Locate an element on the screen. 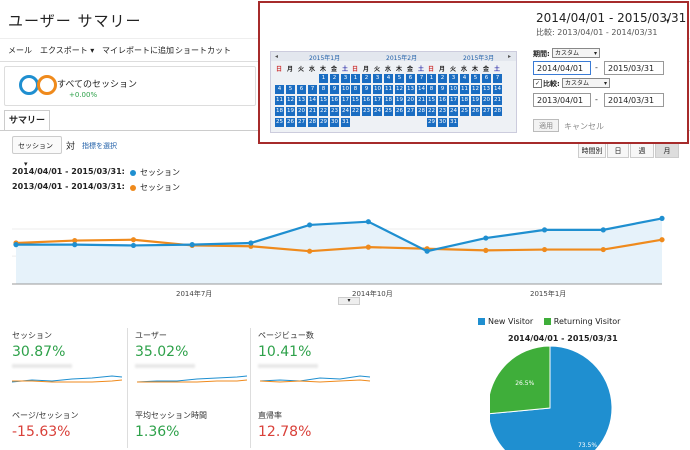  start-date-input: 2014/04/01 is located at coordinates (562, 68).